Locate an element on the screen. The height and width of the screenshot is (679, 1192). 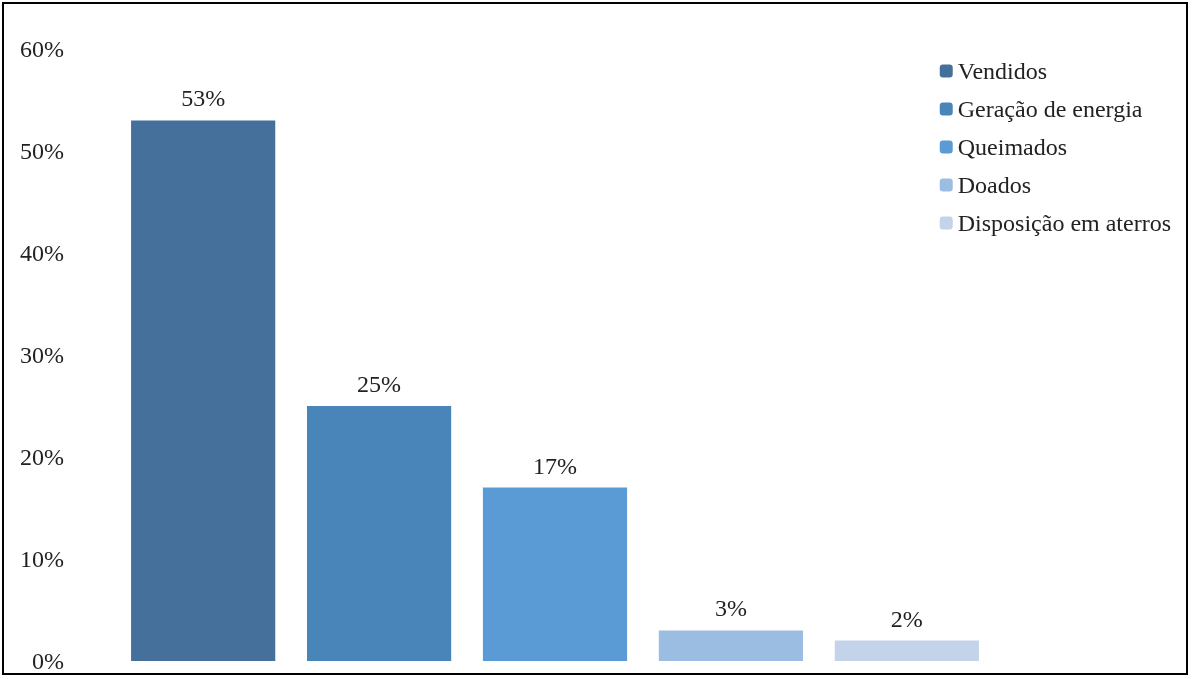
y-tick-label: 30% is located at coordinates (42, 355).